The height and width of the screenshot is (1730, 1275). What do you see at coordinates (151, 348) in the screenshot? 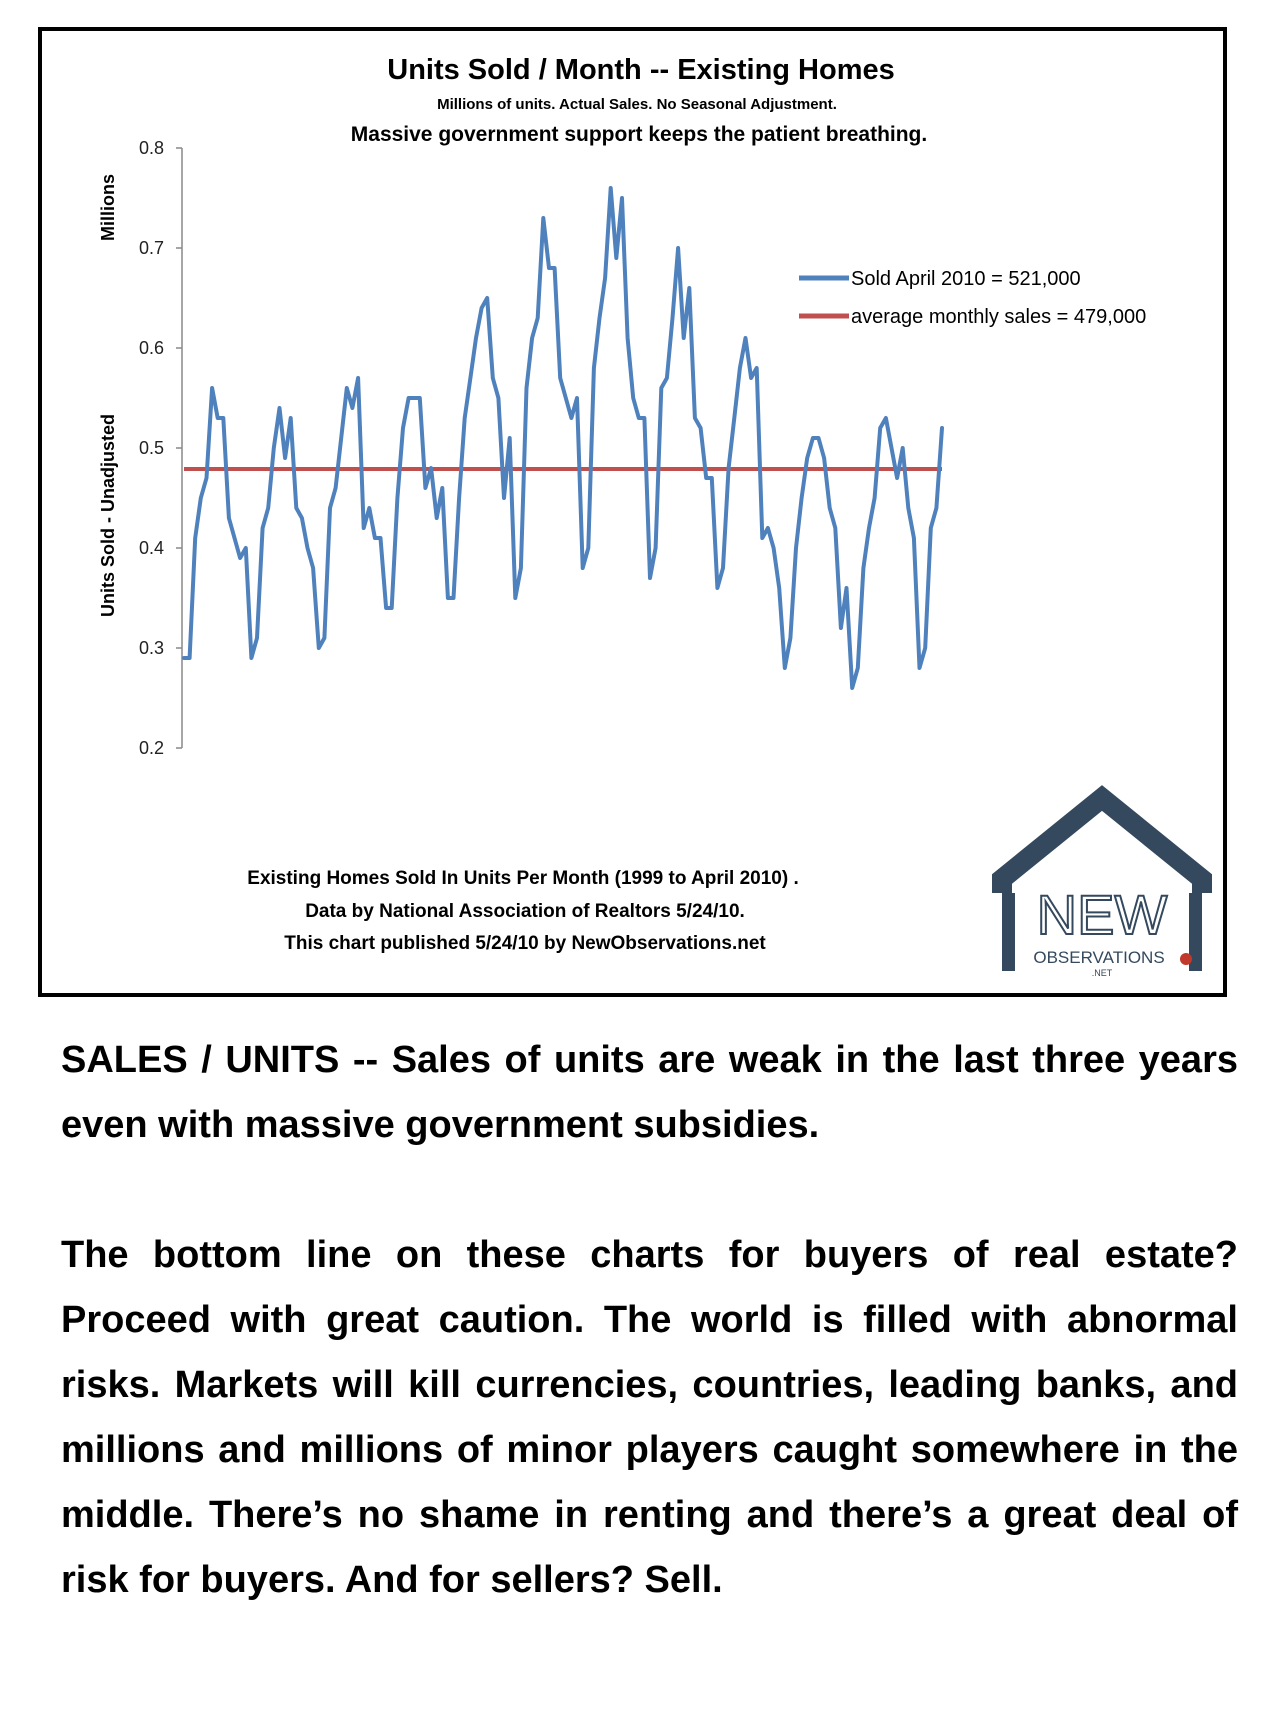
I see `y-tick-label: 0.6` at bounding box center [151, 348].